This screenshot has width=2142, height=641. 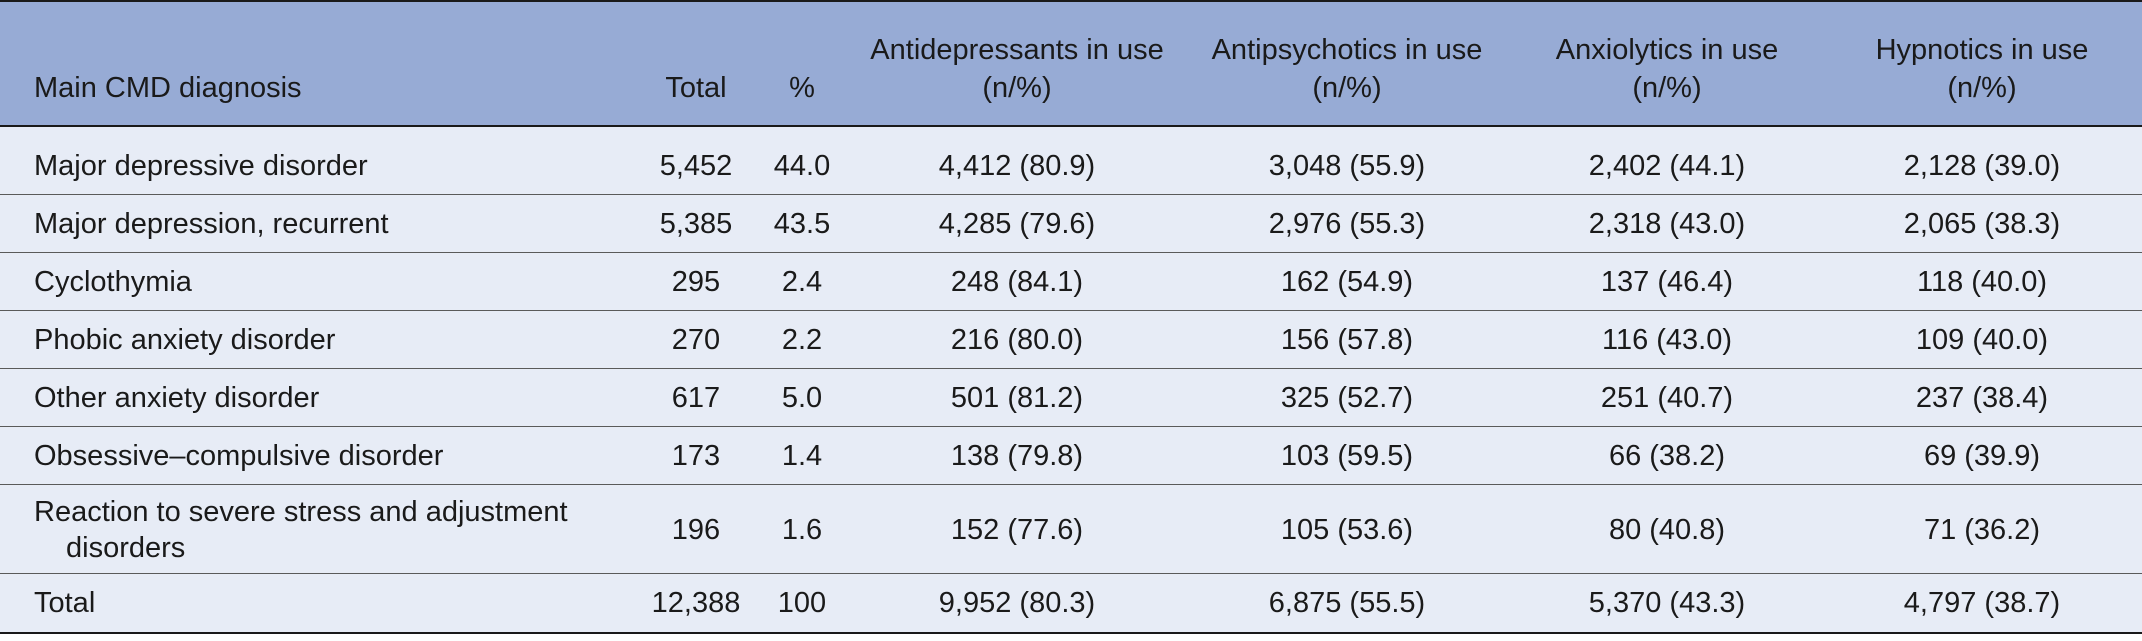 I want to click on percent-cell-text: 2.4, so click(x=802, y=281).